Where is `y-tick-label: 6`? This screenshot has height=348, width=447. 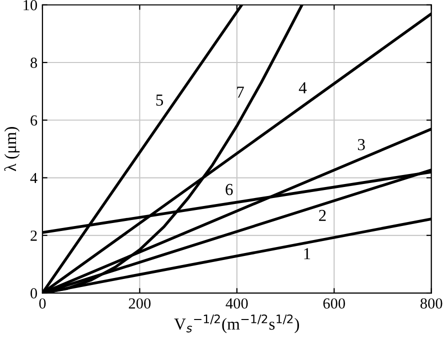
y-tick-label: 6 is located at coordinates (34, 120).